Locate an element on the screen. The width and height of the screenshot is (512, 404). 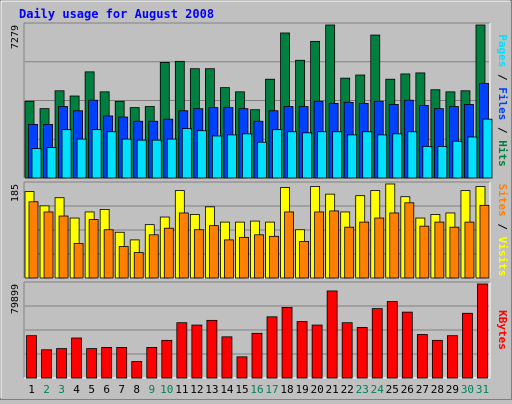
x-tick-label-23: 23 is located at coordinates (362, 389).